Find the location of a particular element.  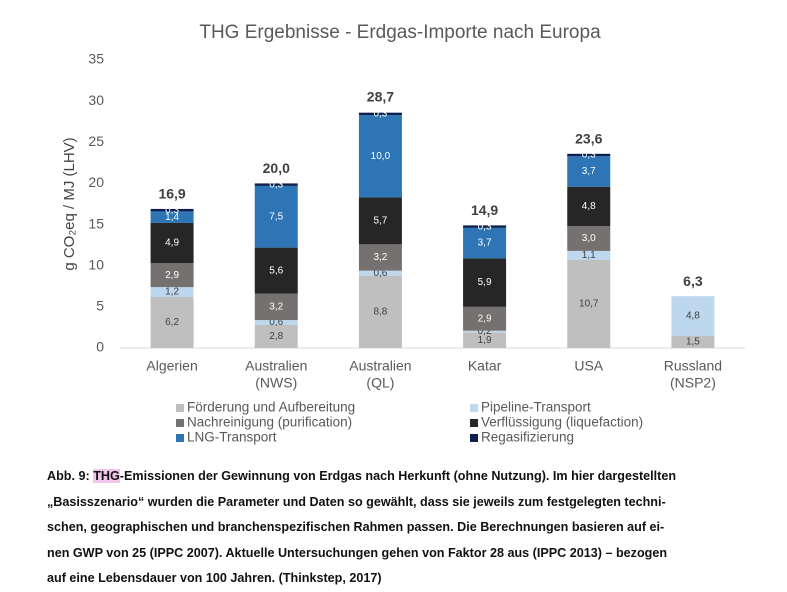

legend-label: Förderung und Aufbereitung is located at coordinates (271, 407).